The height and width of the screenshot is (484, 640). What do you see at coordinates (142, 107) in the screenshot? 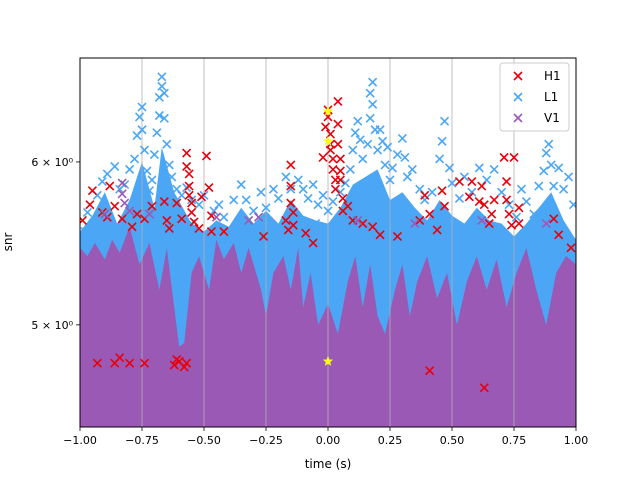
I see `l1-marker-11-stroke-b` at bounding box center [142, 107].